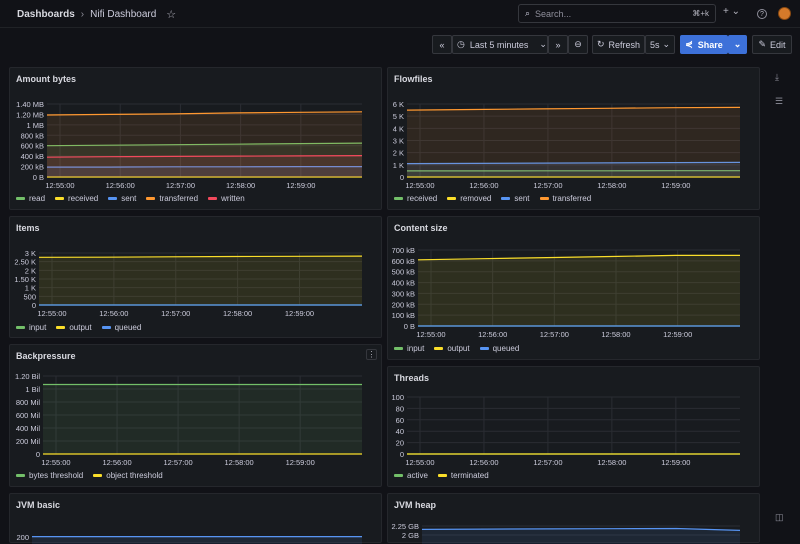  Describe the element at coordinates (700, 13) in the screenshot. I see `search-shortcut: ⌘+k` at that location.